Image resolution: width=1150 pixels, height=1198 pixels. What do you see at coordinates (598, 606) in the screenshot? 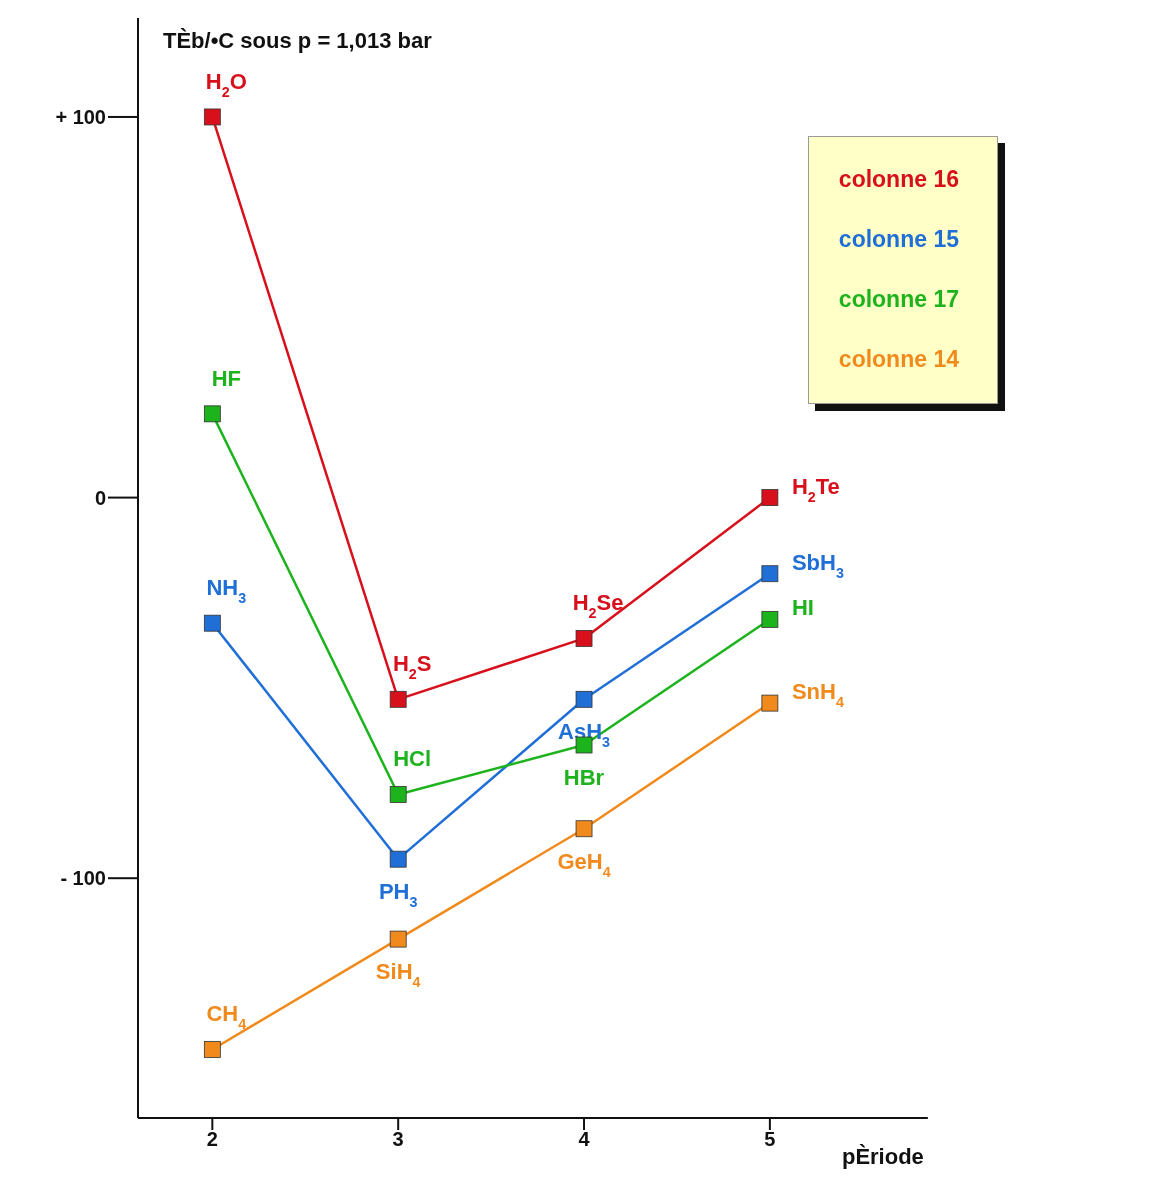
I see `annotation: H$_{2}$Se` at bounding box center [598, 606].